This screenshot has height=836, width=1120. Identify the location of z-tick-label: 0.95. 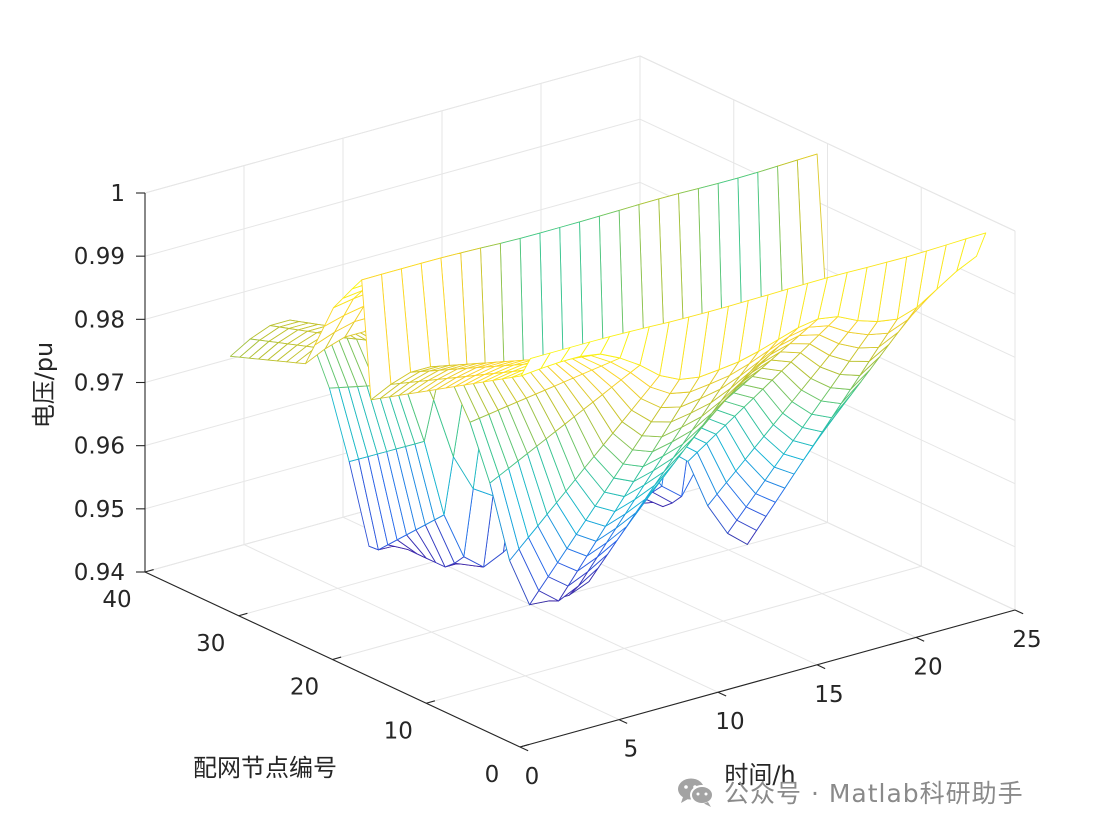
(99, 510).